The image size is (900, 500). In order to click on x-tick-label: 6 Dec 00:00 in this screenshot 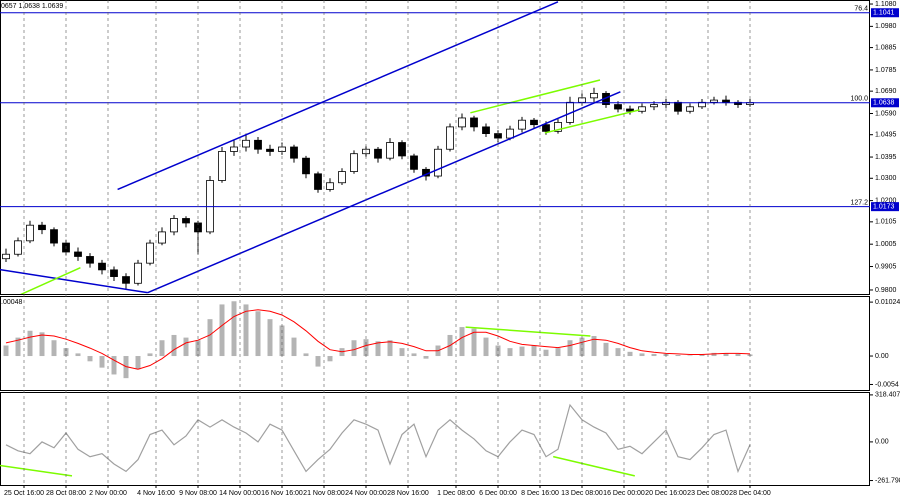, I will do `click(498, 493)`.